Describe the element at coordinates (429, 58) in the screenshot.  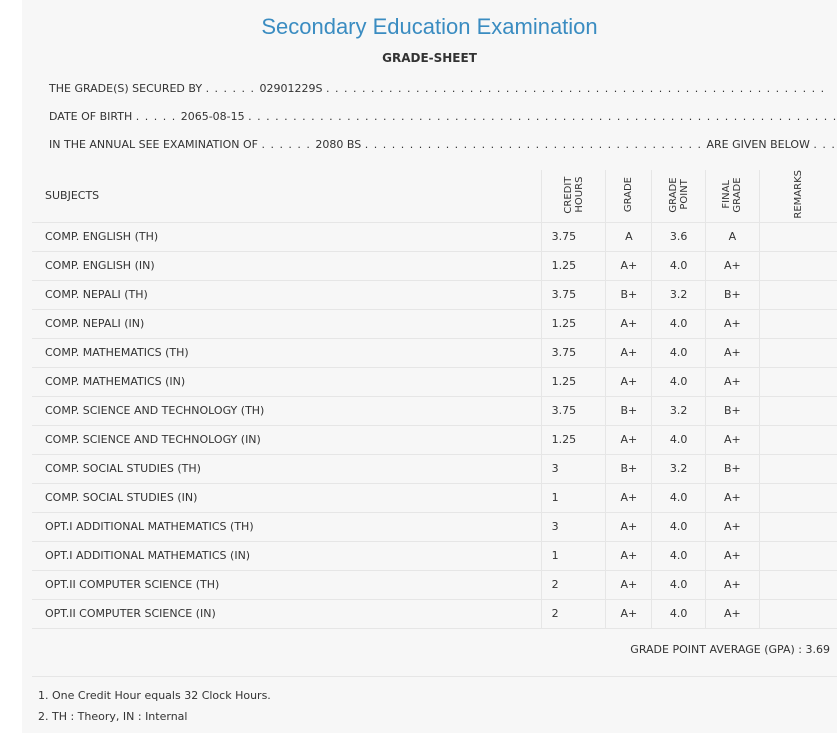
I see `page-subtitle: GRADE-SHEET` at that location.